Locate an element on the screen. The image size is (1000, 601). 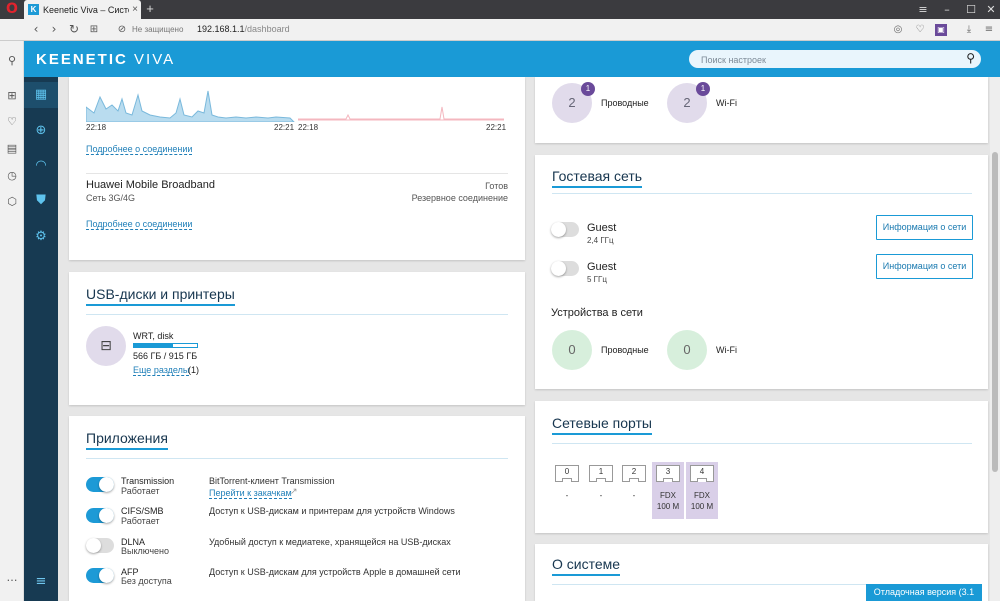
chart-time-end: 22:21 is located at coordinates (284, 127).